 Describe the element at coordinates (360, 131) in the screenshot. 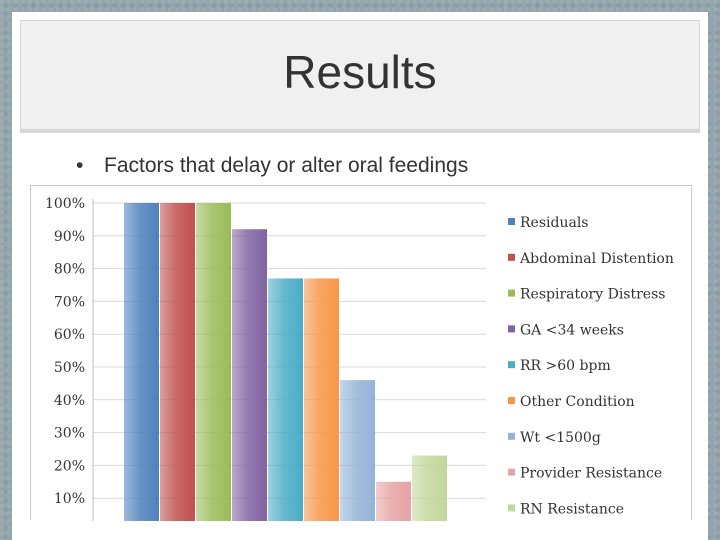

I see `title-divider` at that location.